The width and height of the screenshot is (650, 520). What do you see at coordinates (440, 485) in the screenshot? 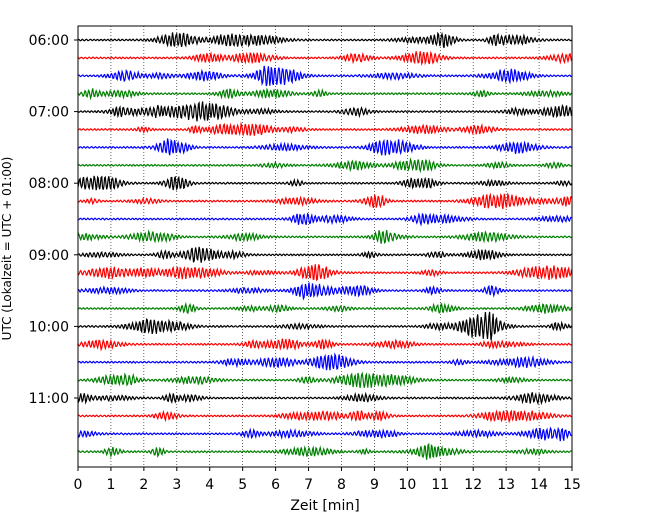
I see `x-tick-label: 11` at bounding box center [440, 485].